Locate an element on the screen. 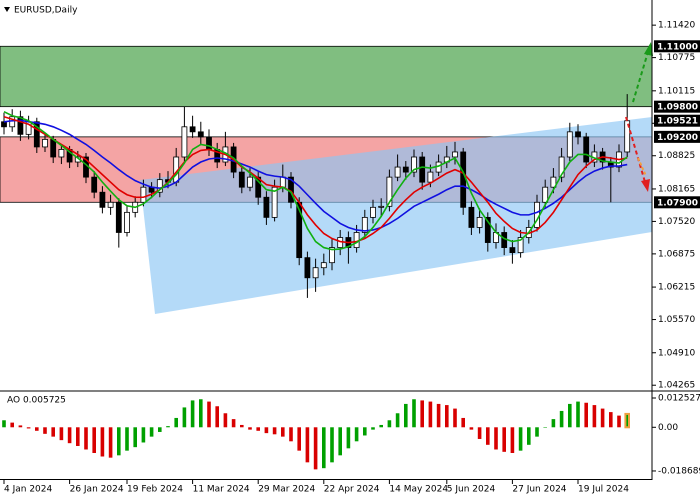 The height and width of the screenshot is (500, 700). price-level-label: 1.09200 is located at coordinates (677, 138).